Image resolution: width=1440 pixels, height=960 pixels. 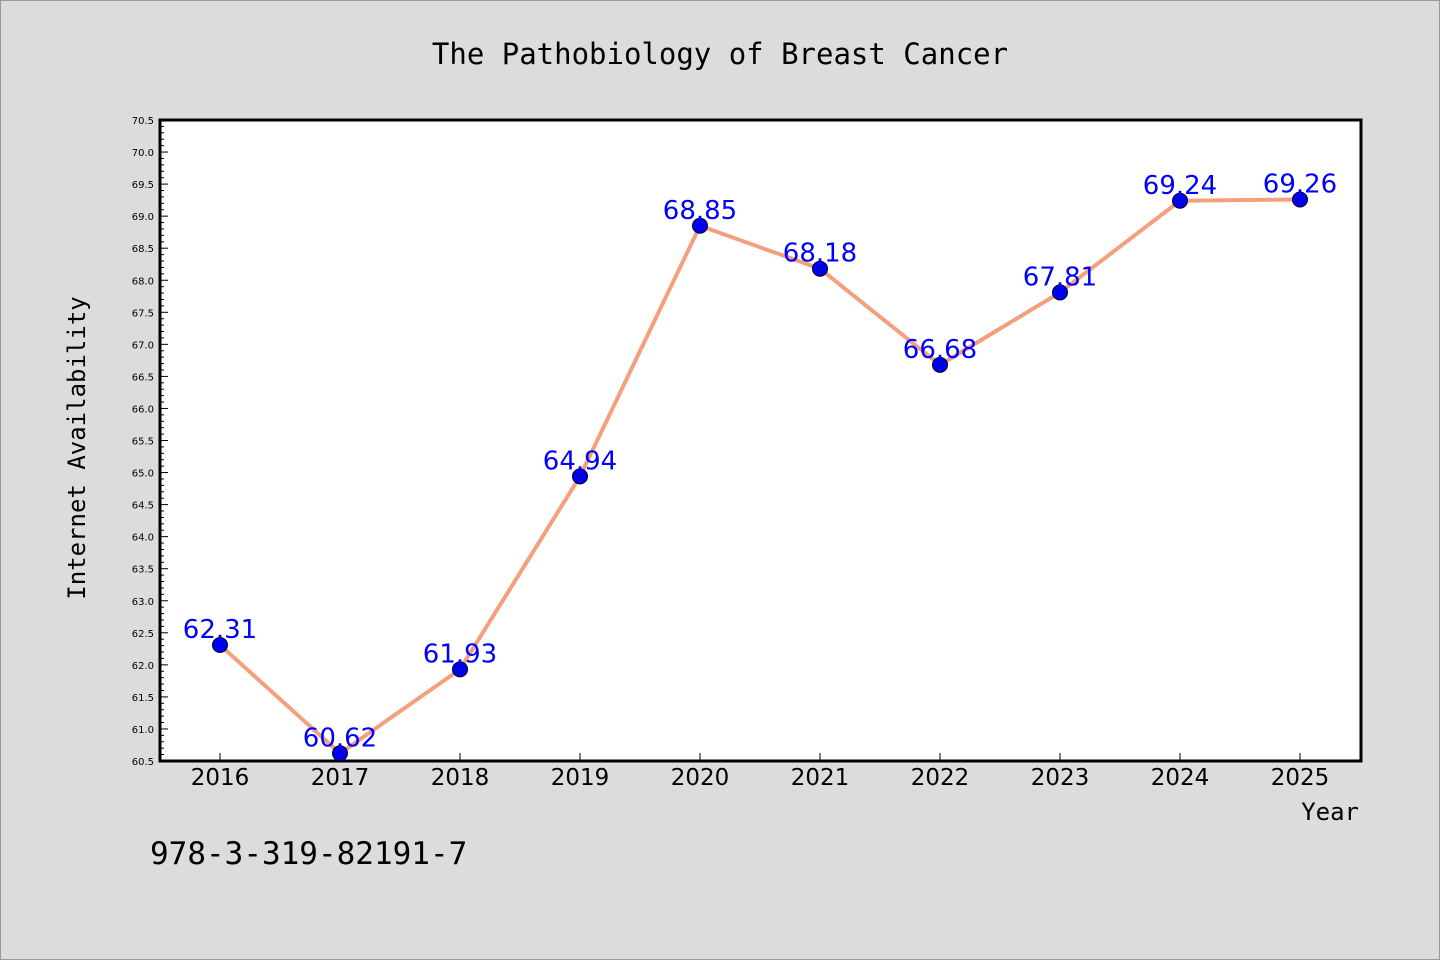 What do you see at coordinates (143, 634) in the screenshot?
I see `y-tick-label: 62.5` at bounding box center [143, 634].